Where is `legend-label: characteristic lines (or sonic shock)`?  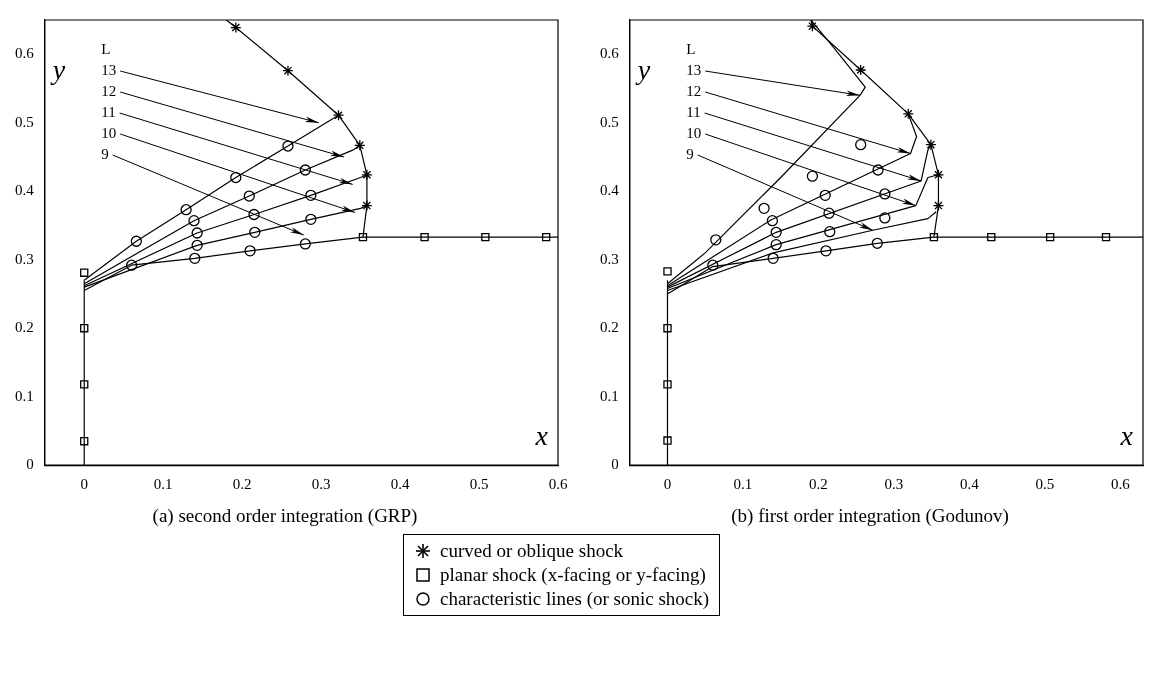 legend-label: characteristic lines (or sonic shock) is located at coordinates (575, 599).